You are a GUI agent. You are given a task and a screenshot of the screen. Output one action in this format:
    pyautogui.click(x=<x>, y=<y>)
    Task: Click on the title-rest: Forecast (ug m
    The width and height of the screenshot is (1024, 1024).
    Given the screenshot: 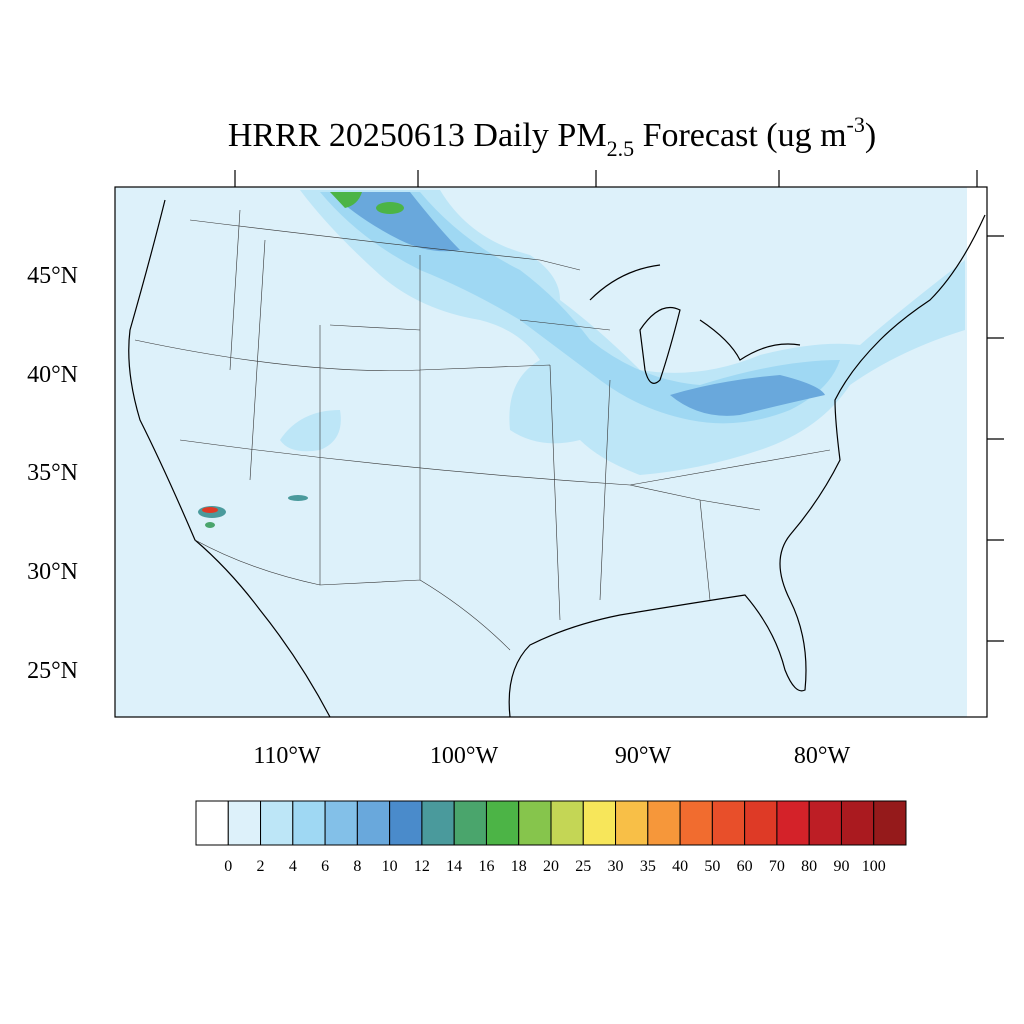 What is the action you would take?
    pyautogui.click(x=740, y=135)
    